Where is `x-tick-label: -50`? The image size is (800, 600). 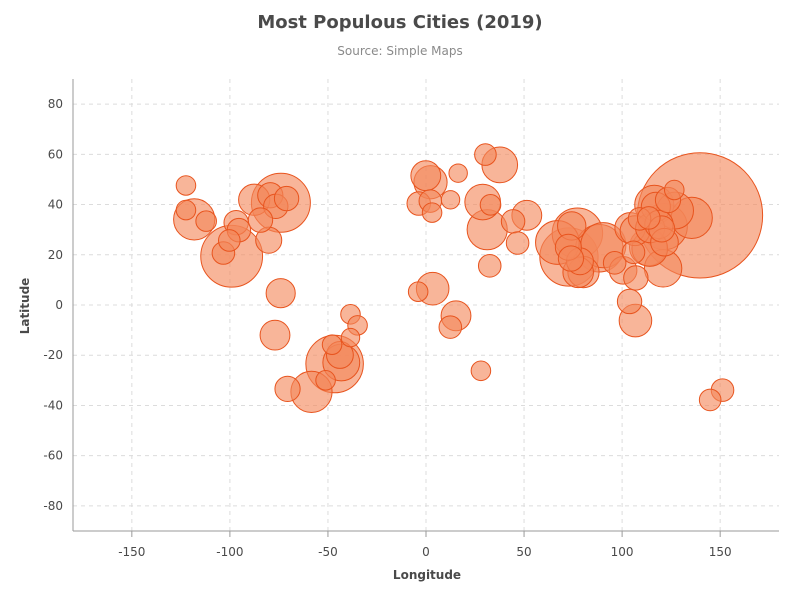 x-tick-label: -50 is located at coordinates (328, 552).